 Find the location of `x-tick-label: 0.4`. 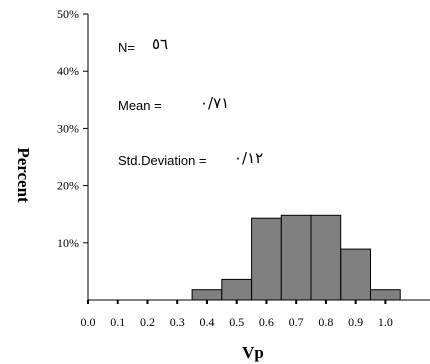

x-tick-label: 0.4 is located at coordinates (206, 322).